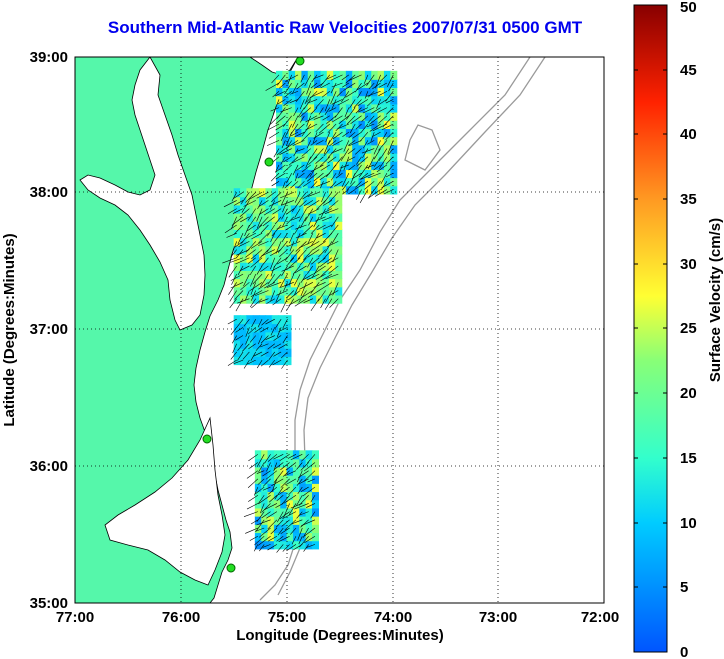 The width and height of the screenshot is (724, 659). Describe the element at coordinates (688, 328) in the screenshot. I see `colorbar-tick-label: 25` at that location.